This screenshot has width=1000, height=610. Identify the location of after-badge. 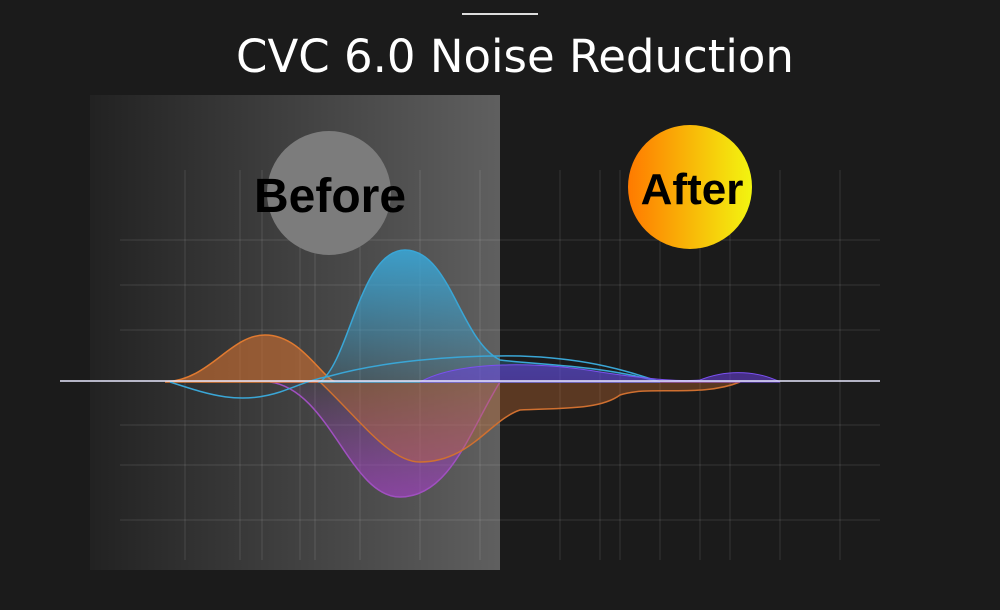
(690, 187).